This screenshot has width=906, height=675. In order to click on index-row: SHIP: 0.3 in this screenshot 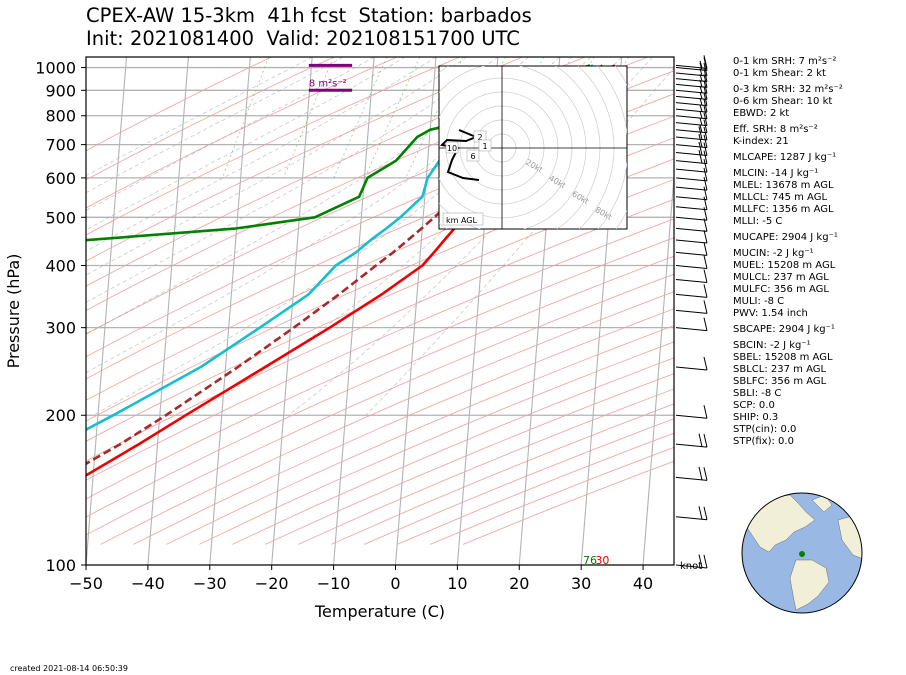, I will do `click(756, 417)`.